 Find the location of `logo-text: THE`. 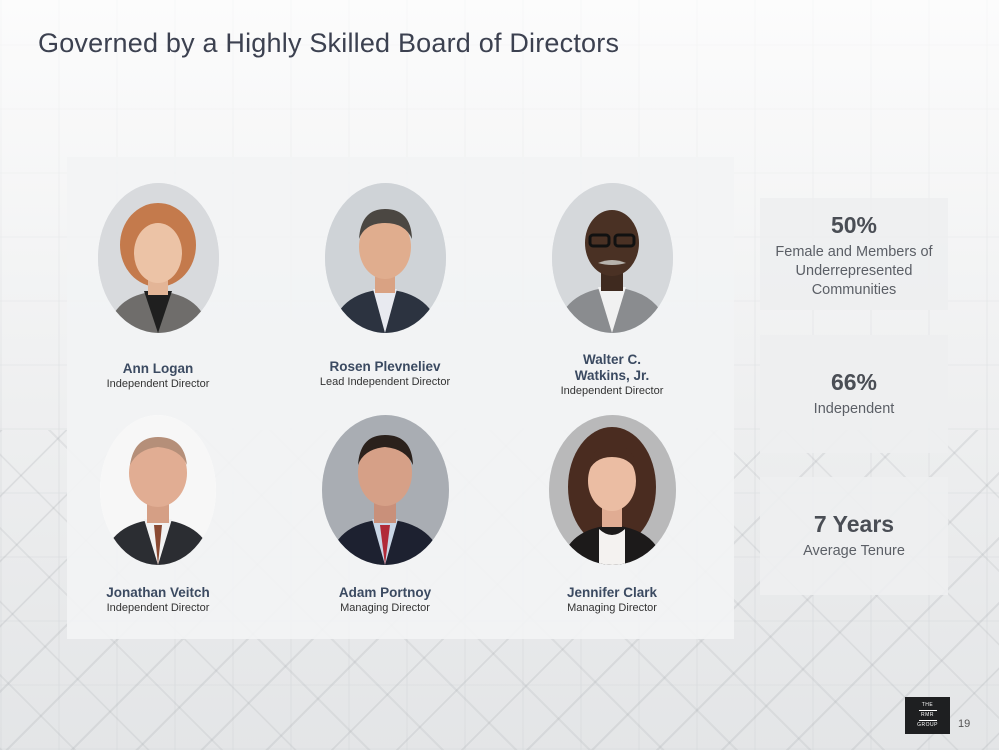

logo-text: THE is located at coordinates (927, 705).